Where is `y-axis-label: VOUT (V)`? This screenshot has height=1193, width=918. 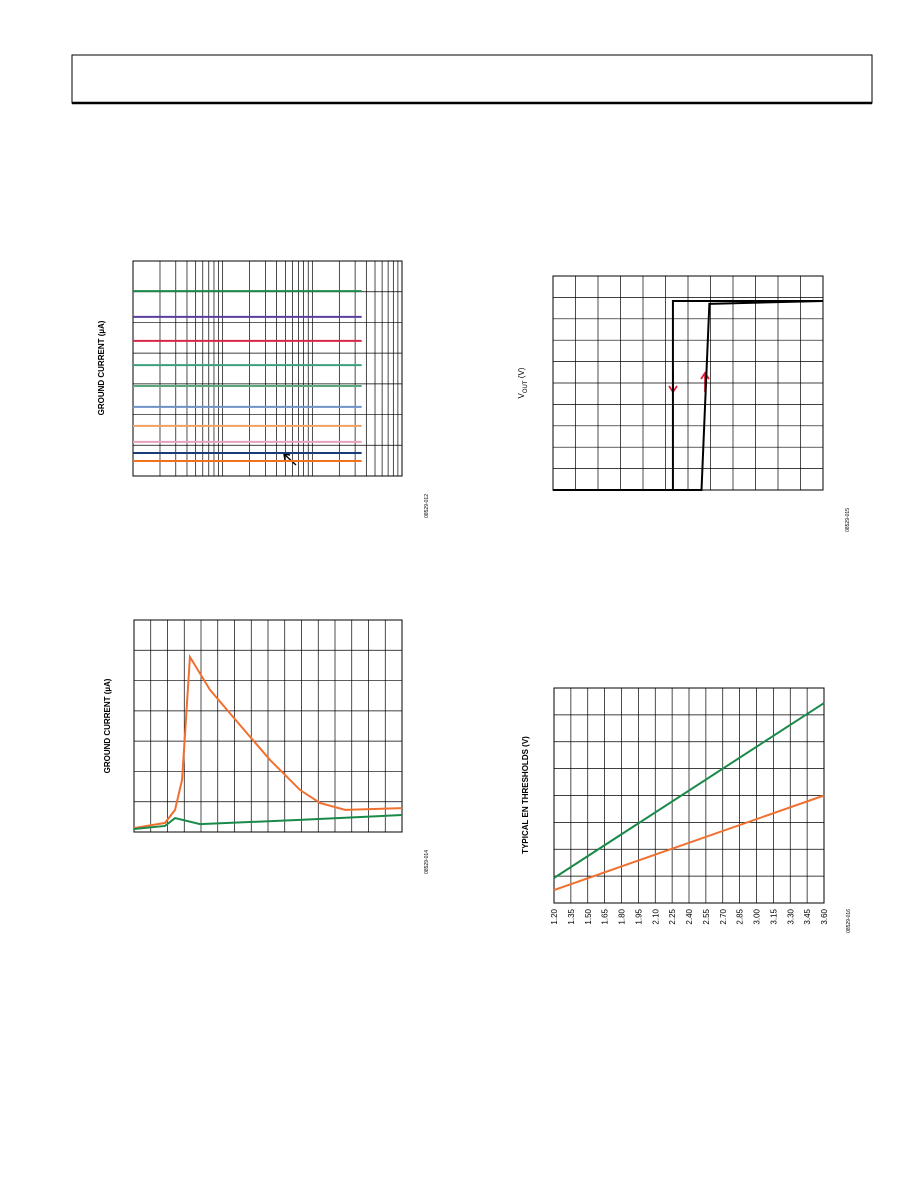 y-axis-label: VOUT (V) is located at coordinates (523, 382).